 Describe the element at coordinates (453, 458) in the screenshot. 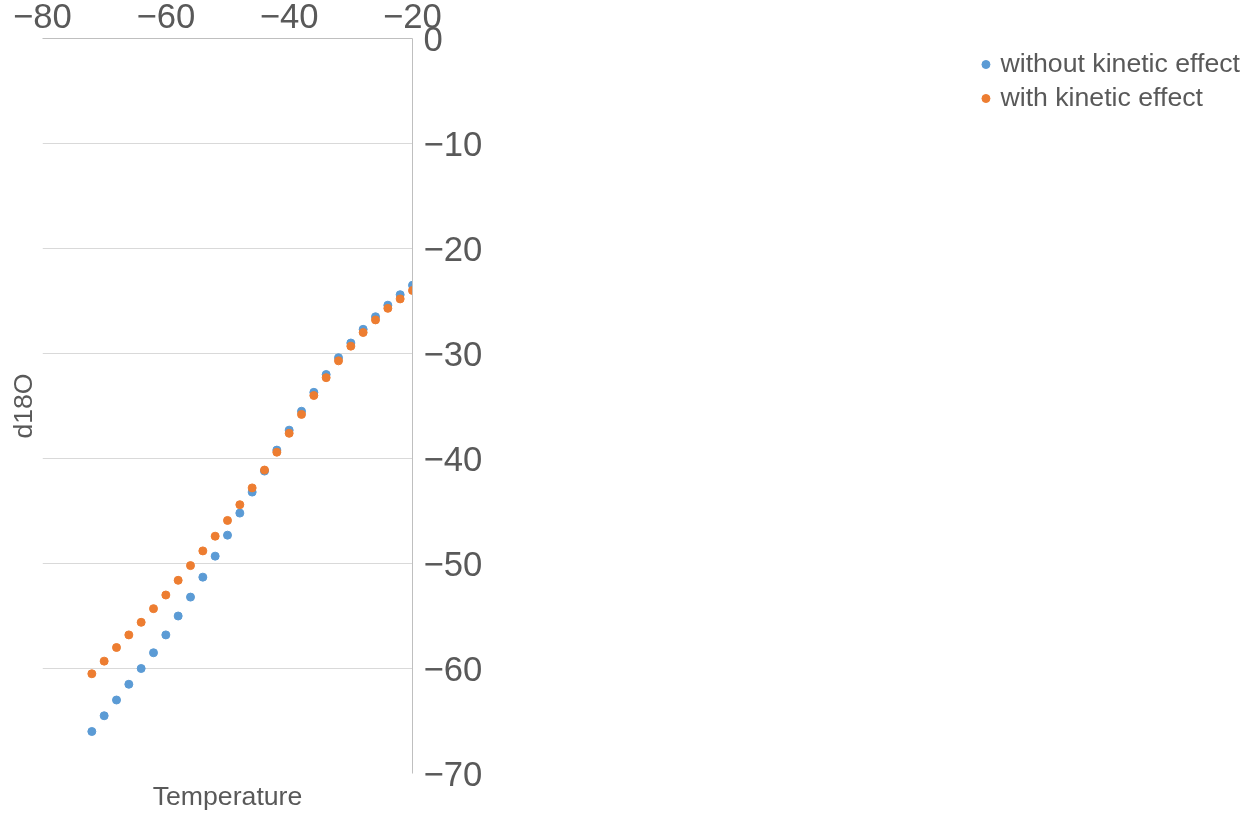

I see `y-tick-label: −40` at that location.